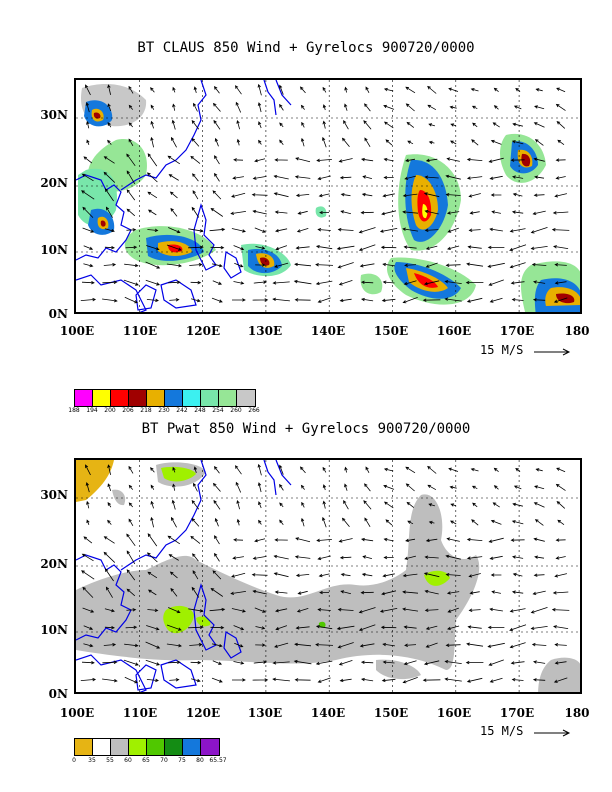  What do you see at coordinates (182, 760) in the screenshot?
I see `colorbar-tick-label: 75` at bounding box center [182, 760].